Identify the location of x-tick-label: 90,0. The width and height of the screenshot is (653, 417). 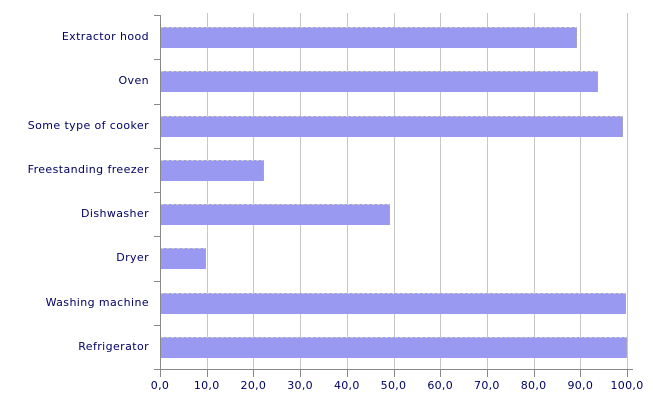
(580, 385).